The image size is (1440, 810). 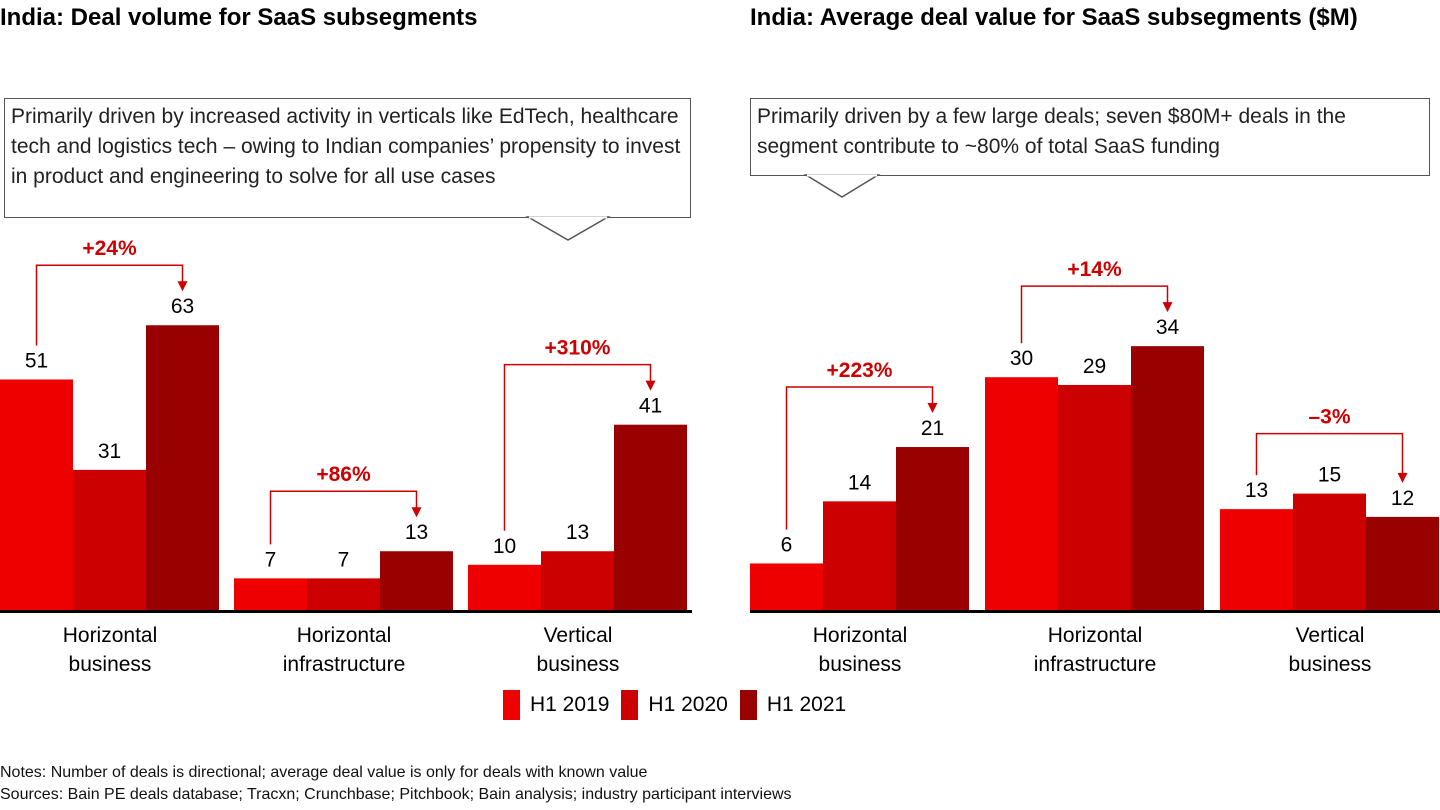 I want to click on legend-label: H1 2019, so click(x=570, y=704).